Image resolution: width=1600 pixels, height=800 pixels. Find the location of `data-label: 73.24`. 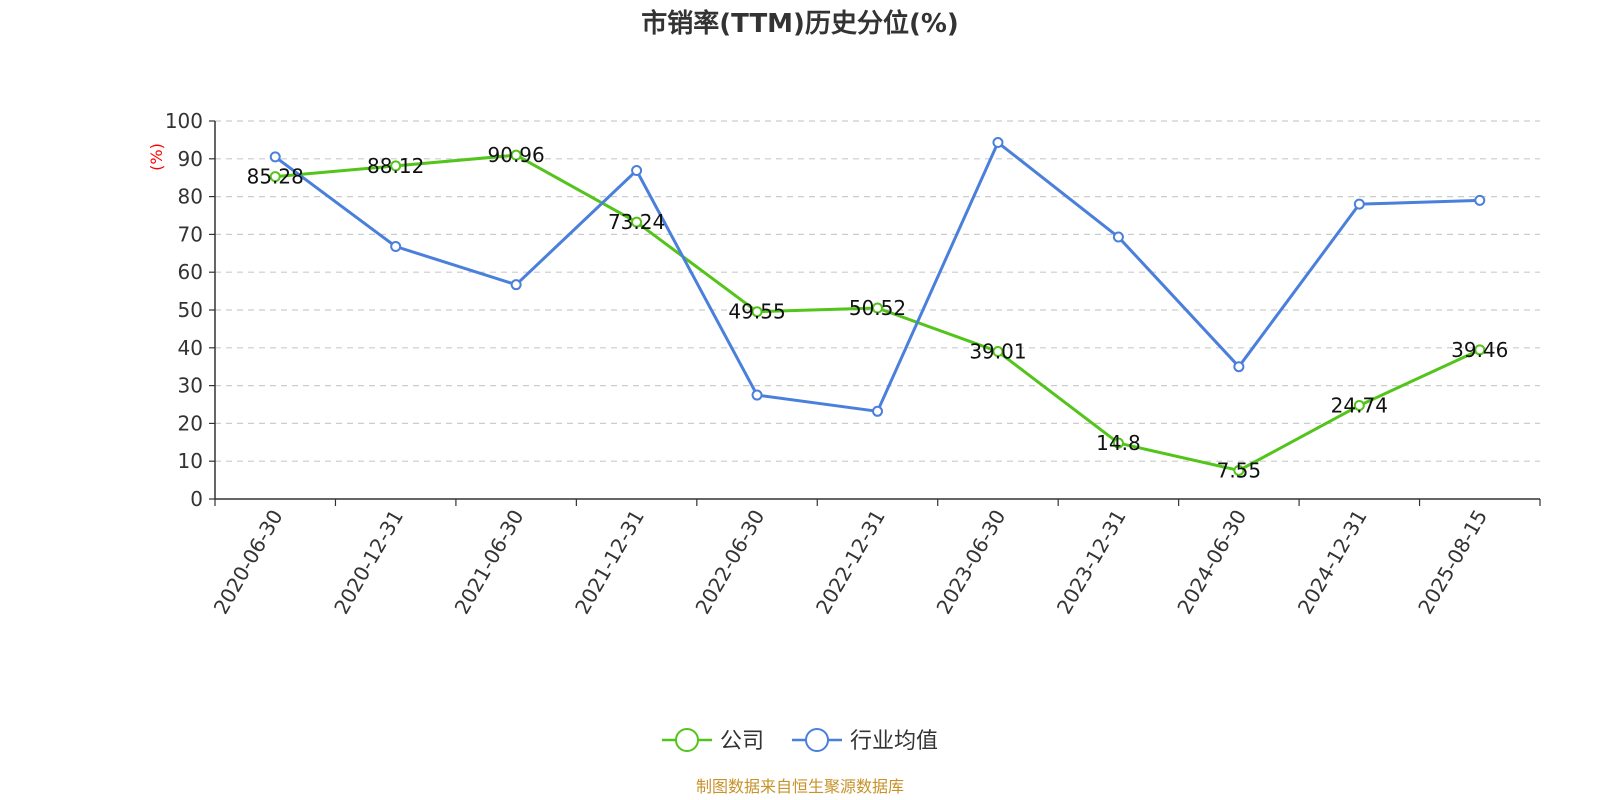

data-label: 73.24 is located at coordinates (636, 222).